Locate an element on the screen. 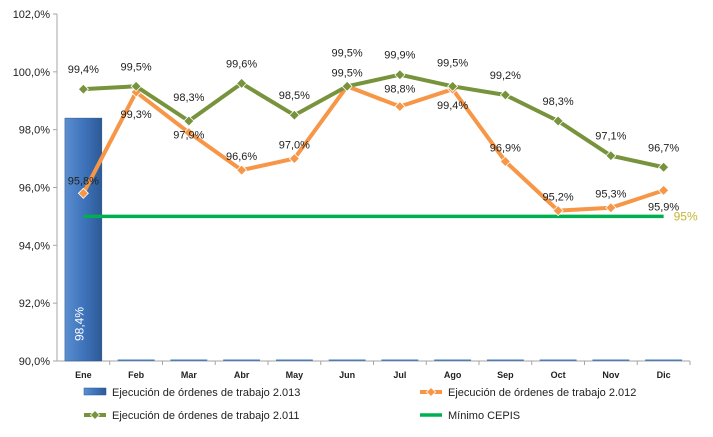  label-2012: 99,4% is located at coordinates (452, 106).